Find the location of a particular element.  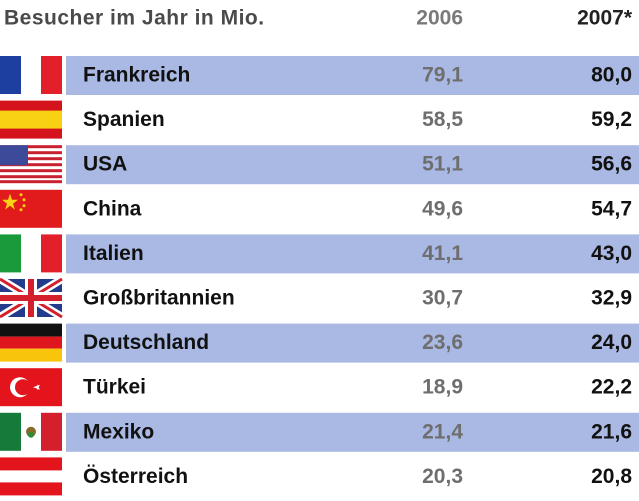

header-year: 2006 is located at coordinates (439, 18).